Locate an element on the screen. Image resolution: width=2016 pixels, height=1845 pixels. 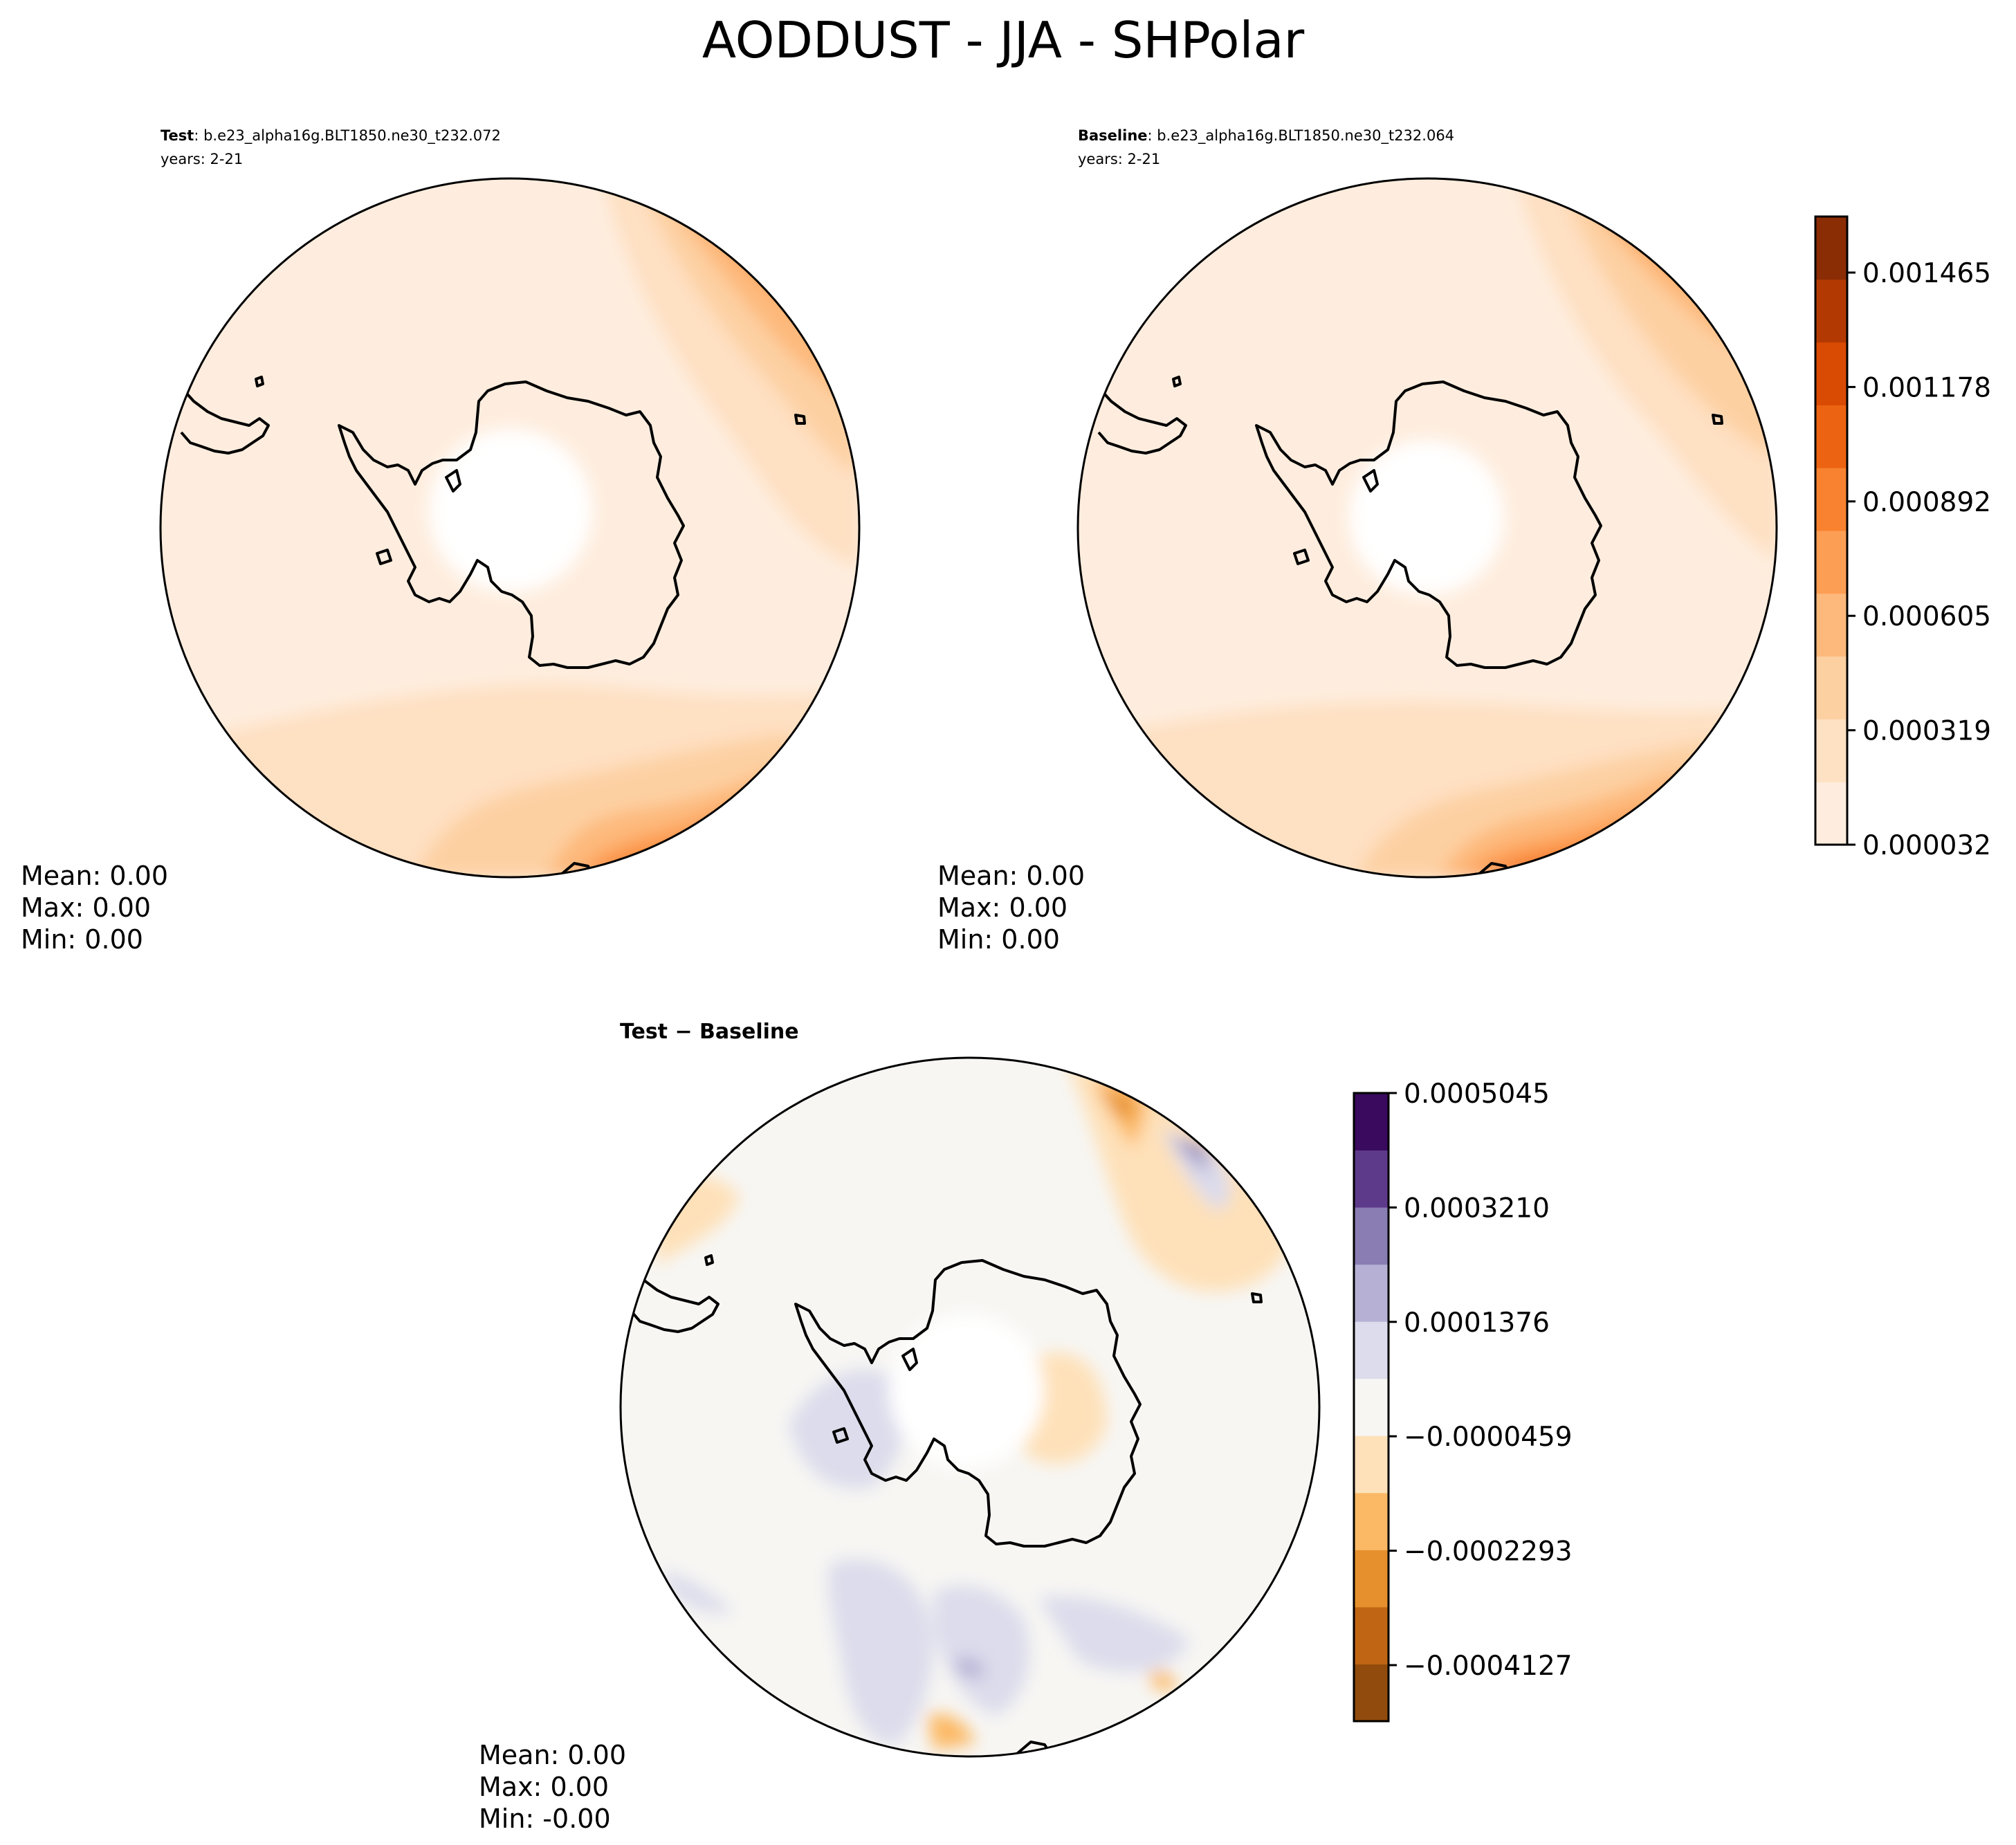
colorbar-main-tick-label: 0.000319 is located at coordinates (1926, 732).